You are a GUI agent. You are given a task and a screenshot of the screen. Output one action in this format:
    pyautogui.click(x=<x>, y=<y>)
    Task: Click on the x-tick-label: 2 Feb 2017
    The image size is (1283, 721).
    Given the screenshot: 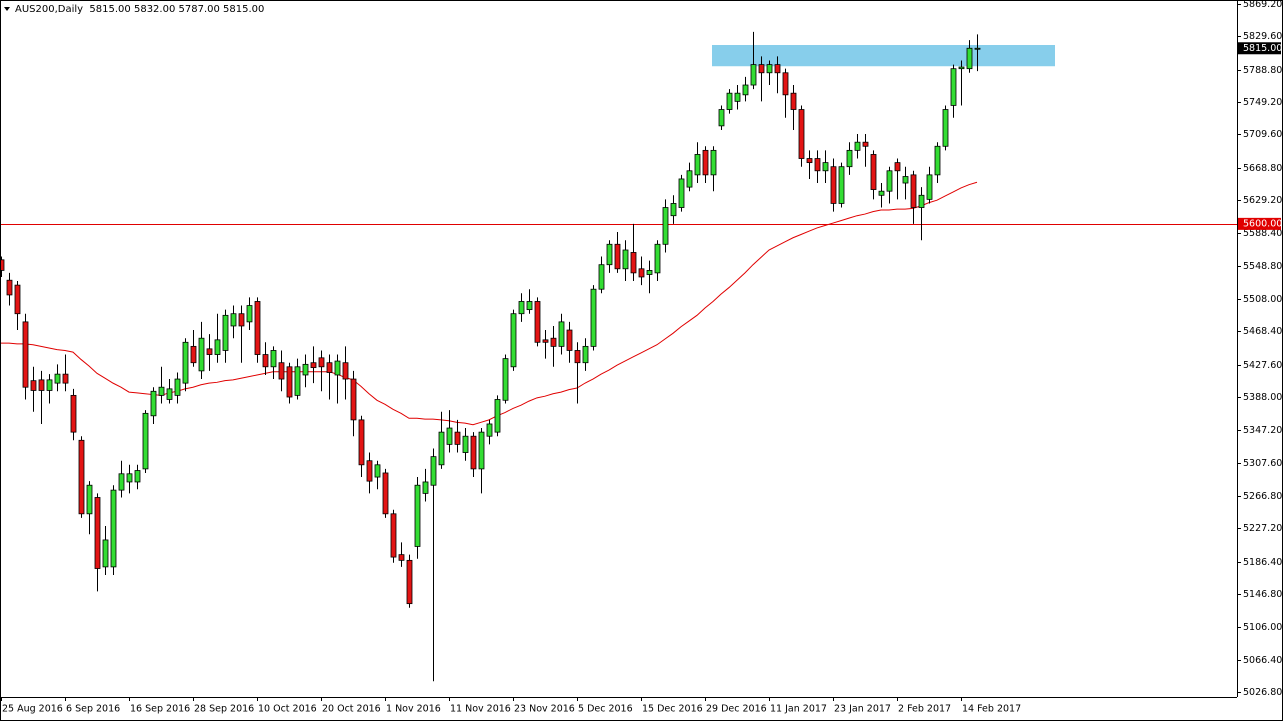 What is the action you would take?
    pyautogui.click(x=924, y=709)
    